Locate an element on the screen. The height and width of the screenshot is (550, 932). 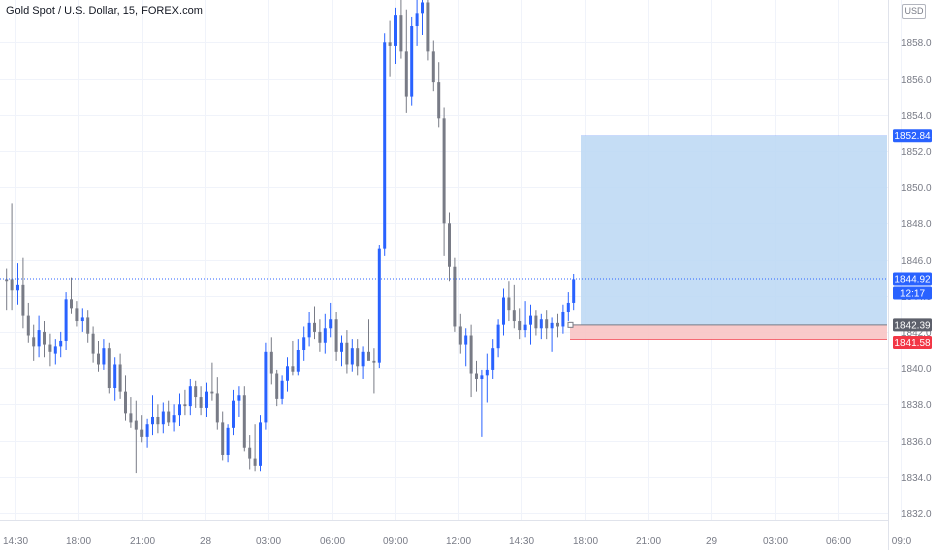
stop-price-label: 1841.58 is located at coordinates (912, 343).